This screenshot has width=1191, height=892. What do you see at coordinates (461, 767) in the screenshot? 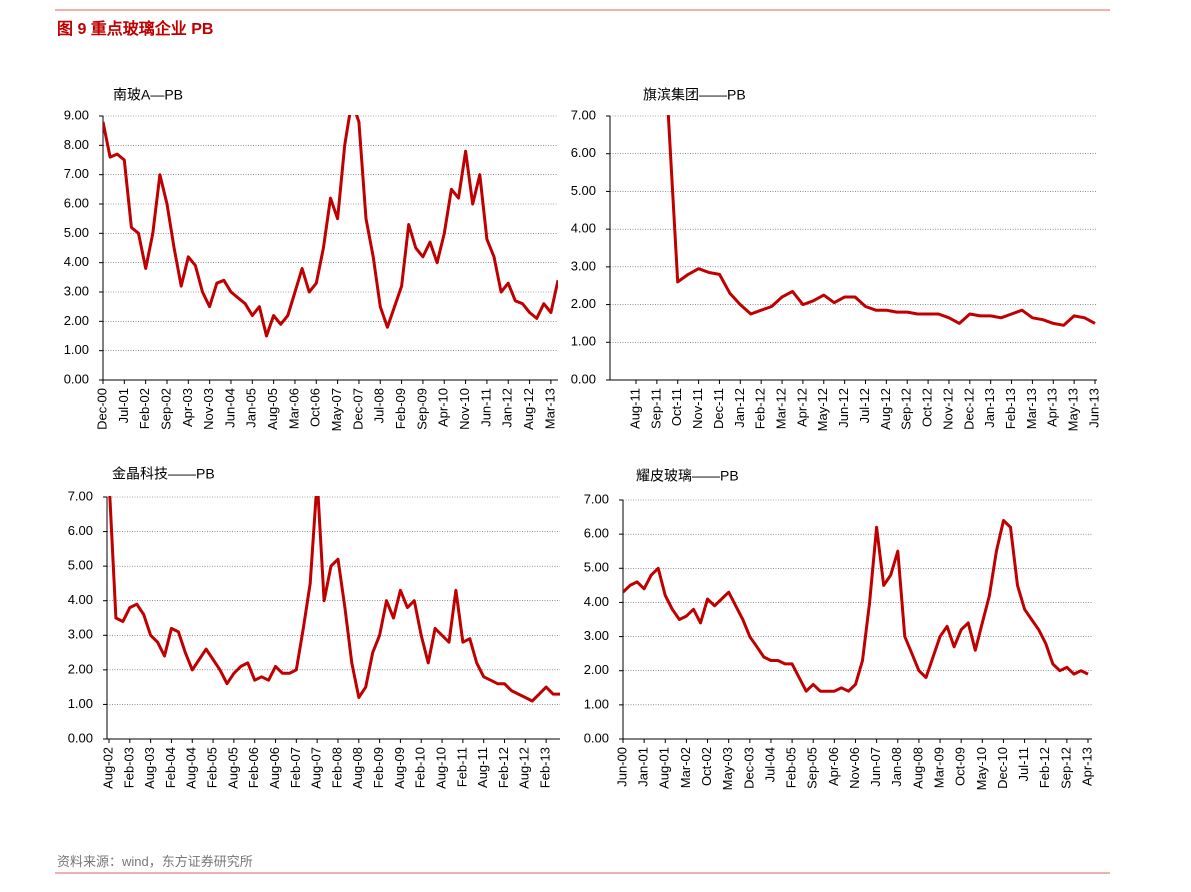
I see `x-tick-label: Feb-11` at bounding box center [461, 767].